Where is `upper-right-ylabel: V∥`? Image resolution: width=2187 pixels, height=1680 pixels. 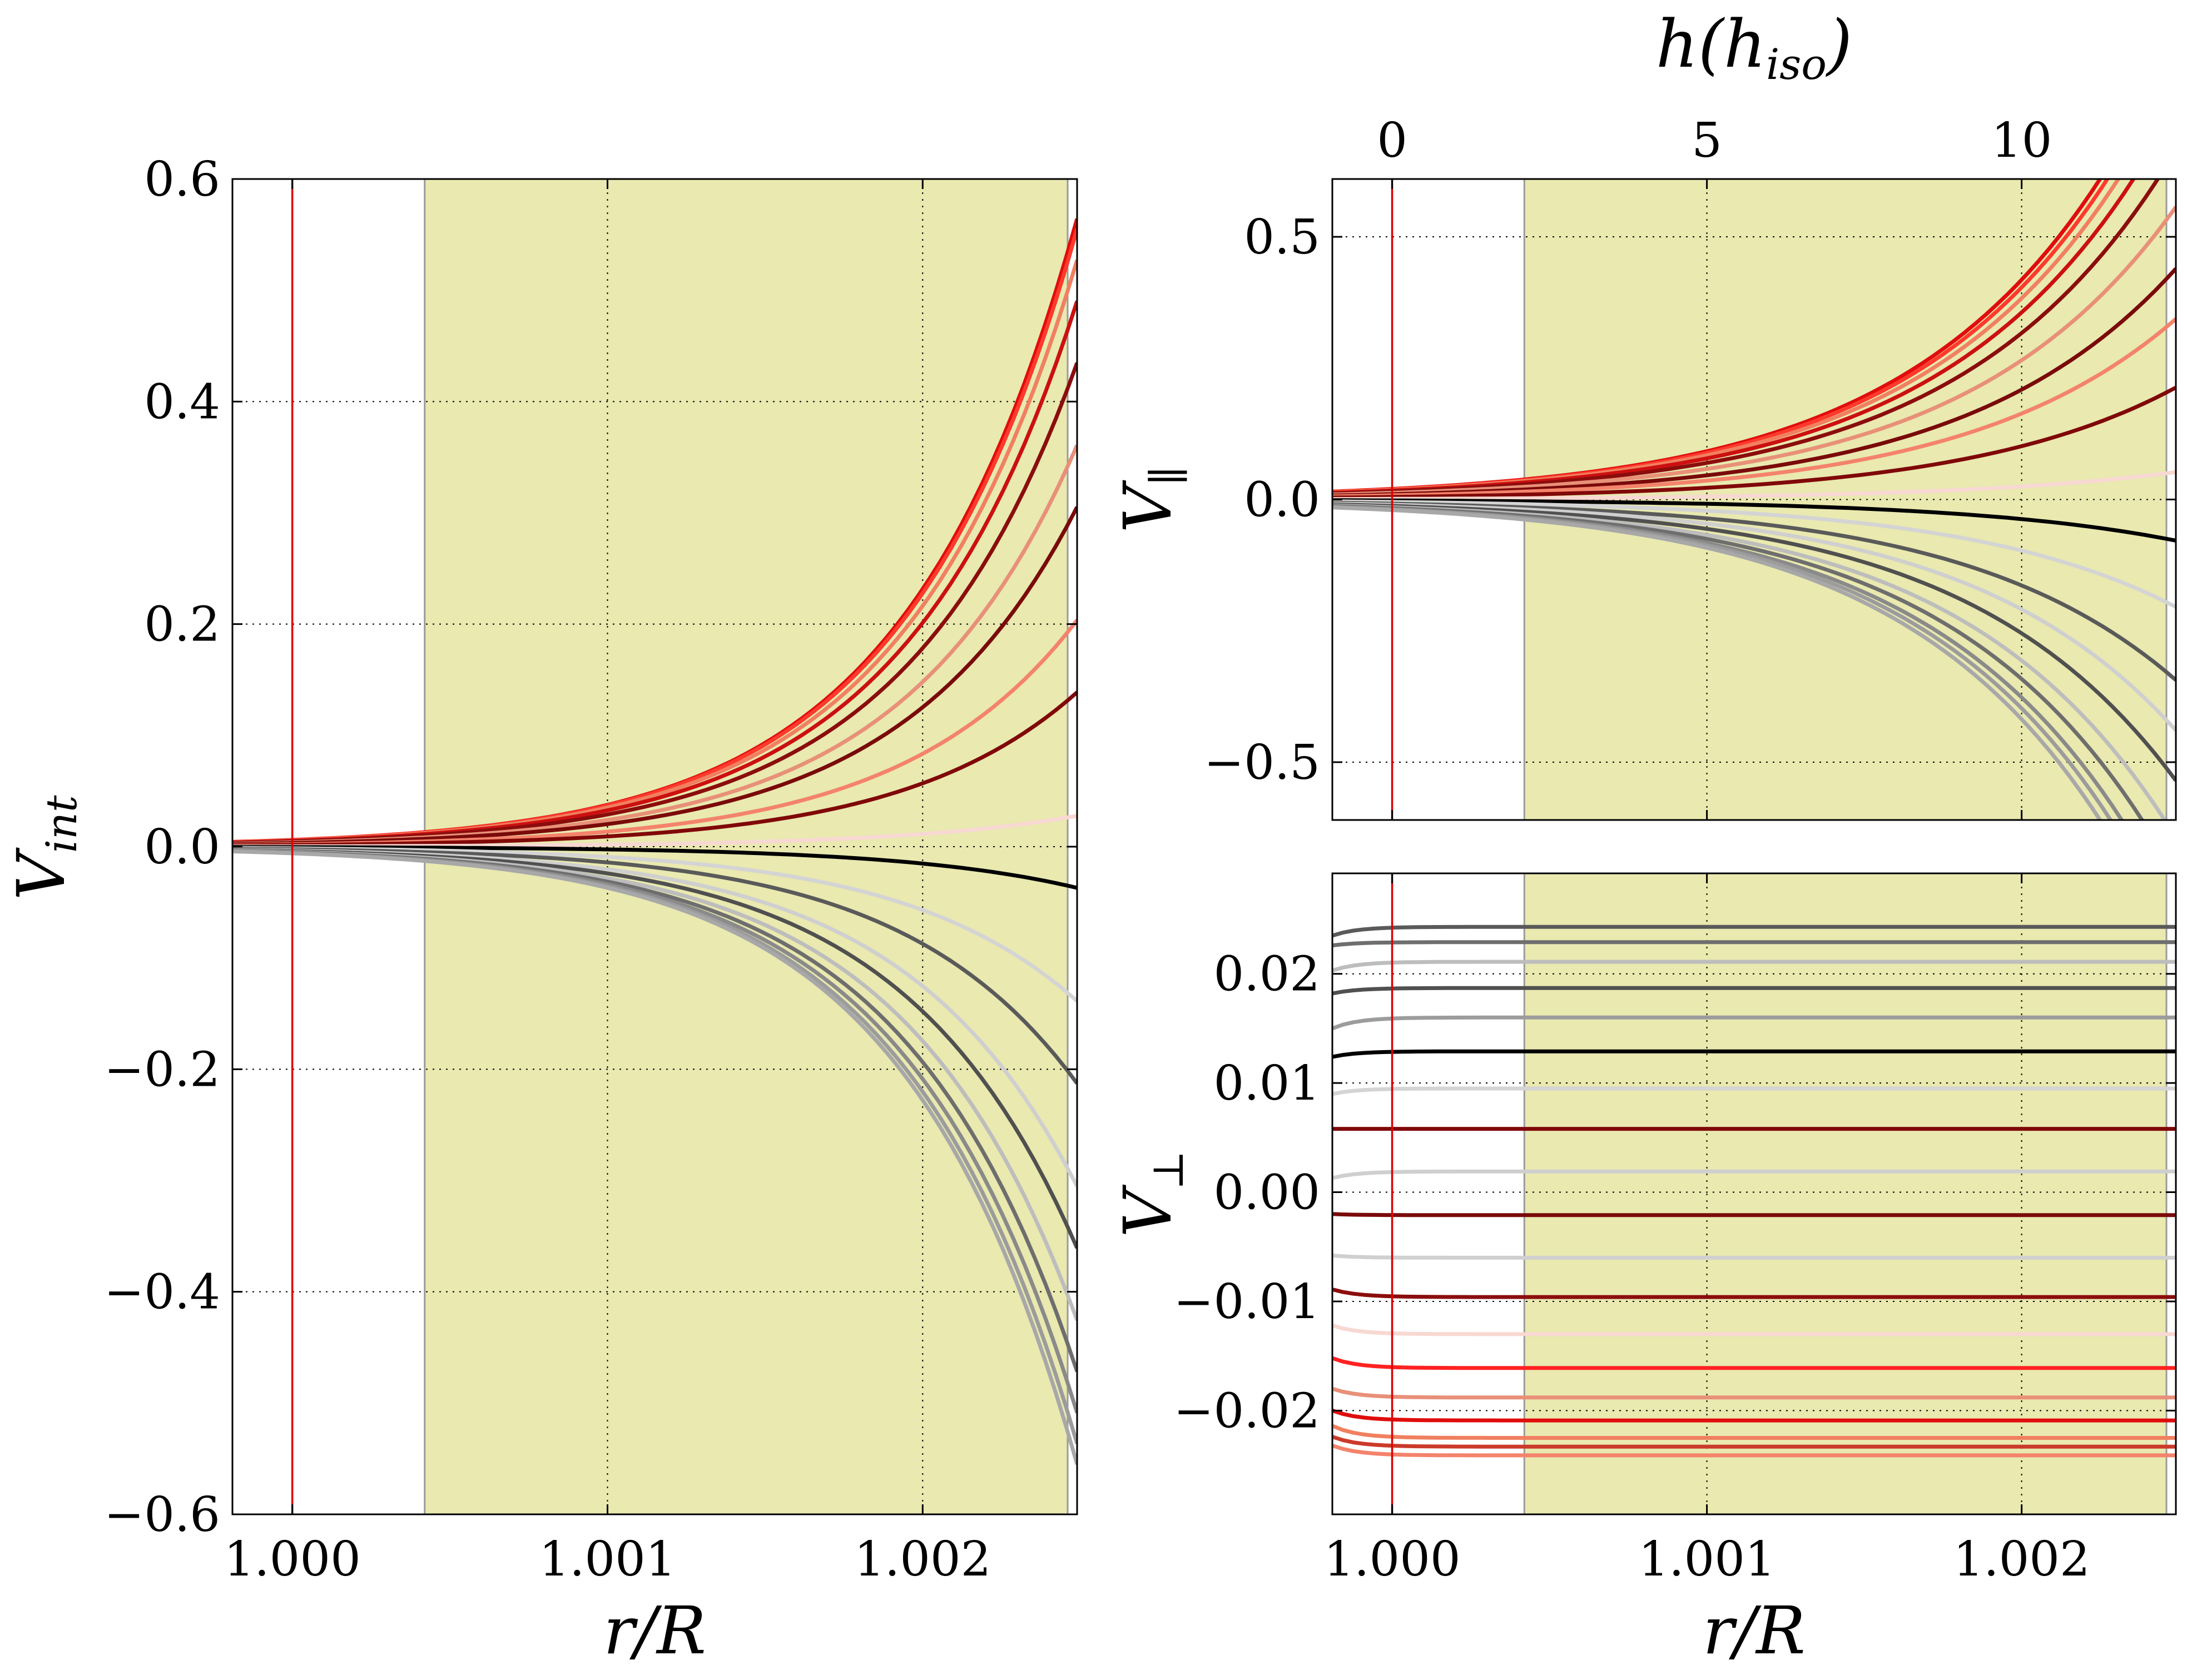 upper-right-ylabel: V∥ is located at coordinates (1151, 499).